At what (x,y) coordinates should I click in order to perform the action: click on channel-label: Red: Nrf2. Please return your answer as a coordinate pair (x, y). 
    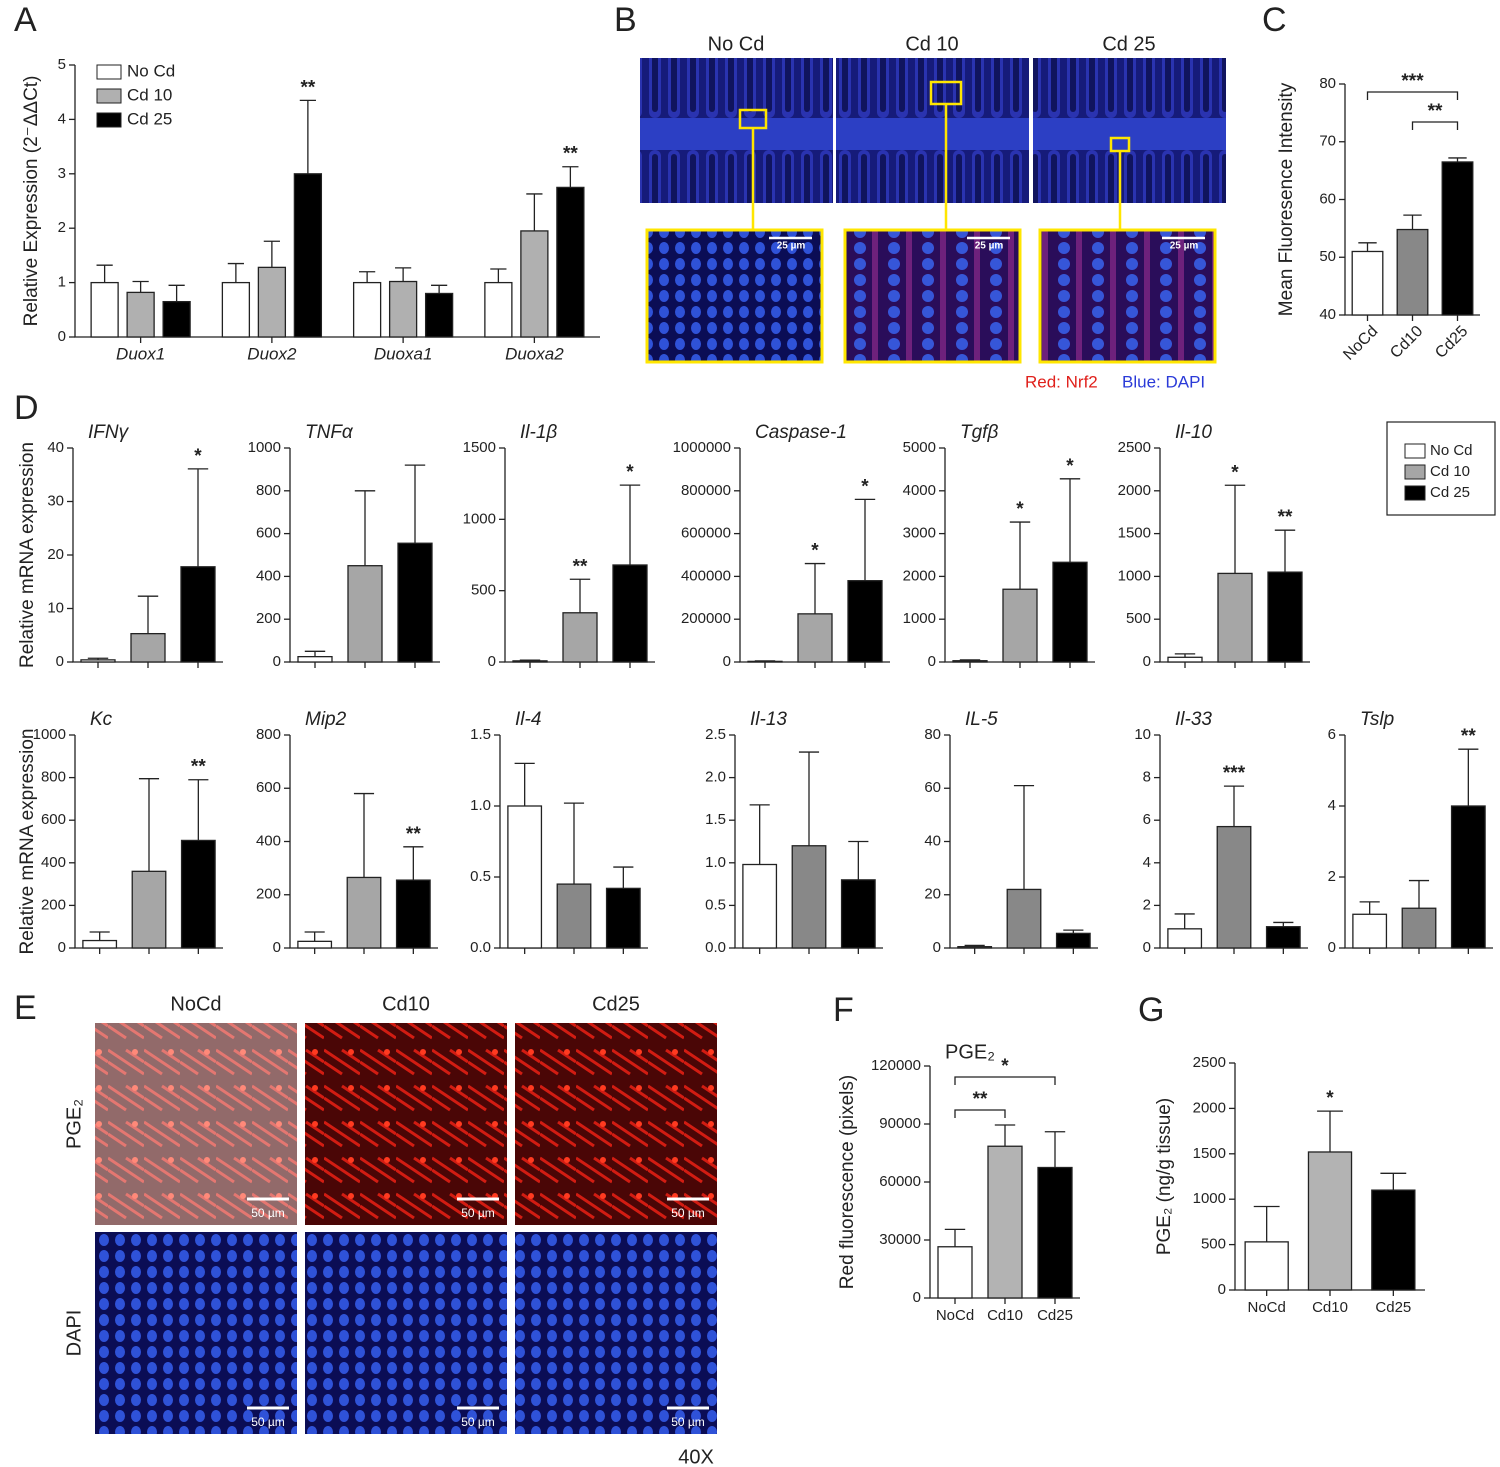
    Looking at the image, I should click on (1061, 381).